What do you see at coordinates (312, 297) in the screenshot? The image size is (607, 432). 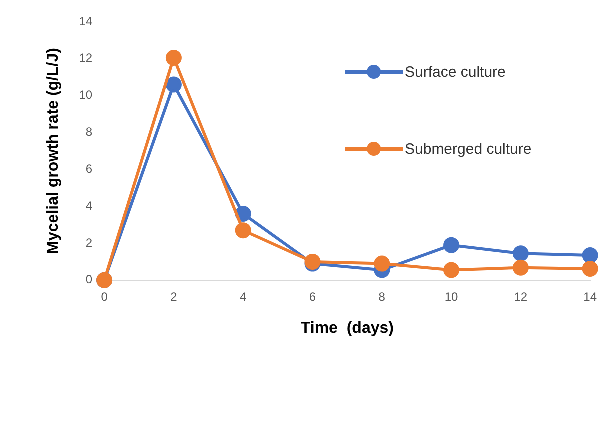 I see `x-tick-label: 6` at bounding box center [312, 297].